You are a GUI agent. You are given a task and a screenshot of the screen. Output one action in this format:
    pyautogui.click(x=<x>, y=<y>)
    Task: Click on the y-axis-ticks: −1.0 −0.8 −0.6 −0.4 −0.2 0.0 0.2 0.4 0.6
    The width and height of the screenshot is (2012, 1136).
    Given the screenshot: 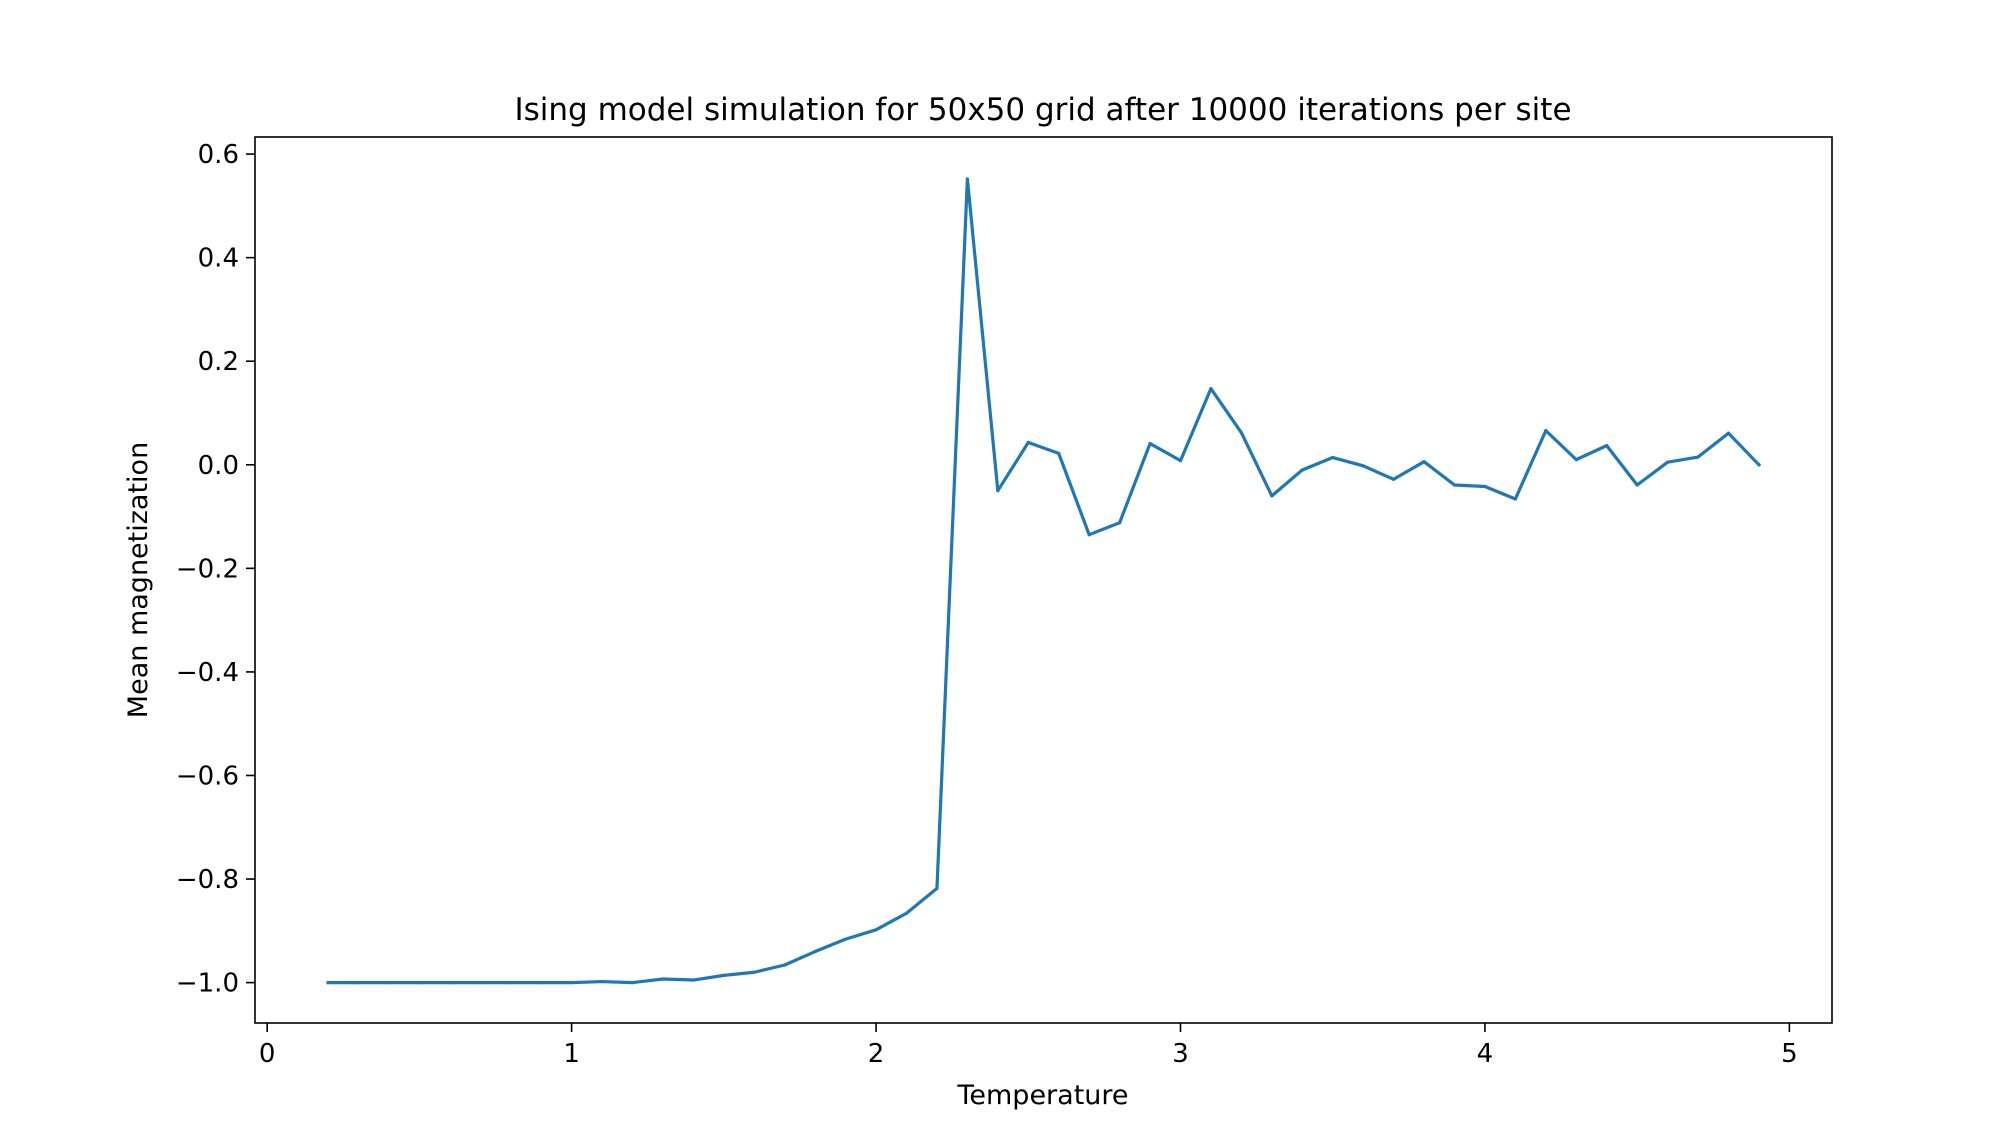 What is the action you would take?
    pyautogui.click(x=215, y=569)
    